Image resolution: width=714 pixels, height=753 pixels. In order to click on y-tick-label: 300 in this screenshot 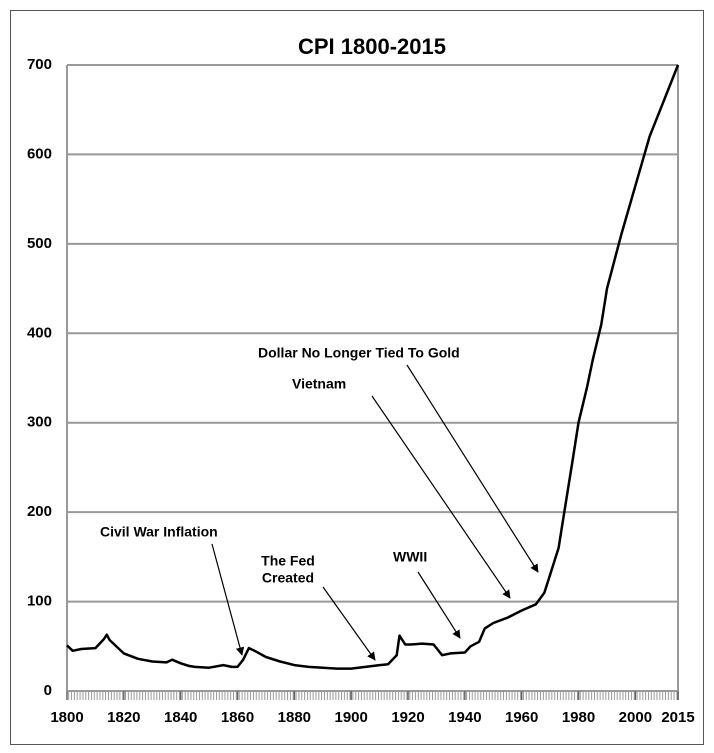, I will do `click(39, 422)`.